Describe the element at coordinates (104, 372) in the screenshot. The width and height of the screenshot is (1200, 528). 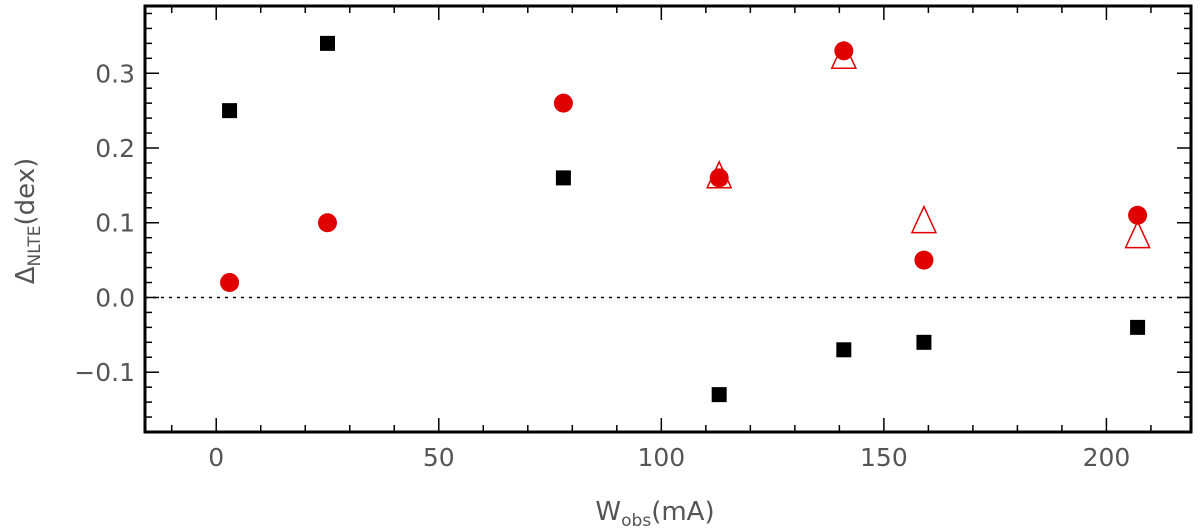
I see `y-tick-label: −0.1` at that location.